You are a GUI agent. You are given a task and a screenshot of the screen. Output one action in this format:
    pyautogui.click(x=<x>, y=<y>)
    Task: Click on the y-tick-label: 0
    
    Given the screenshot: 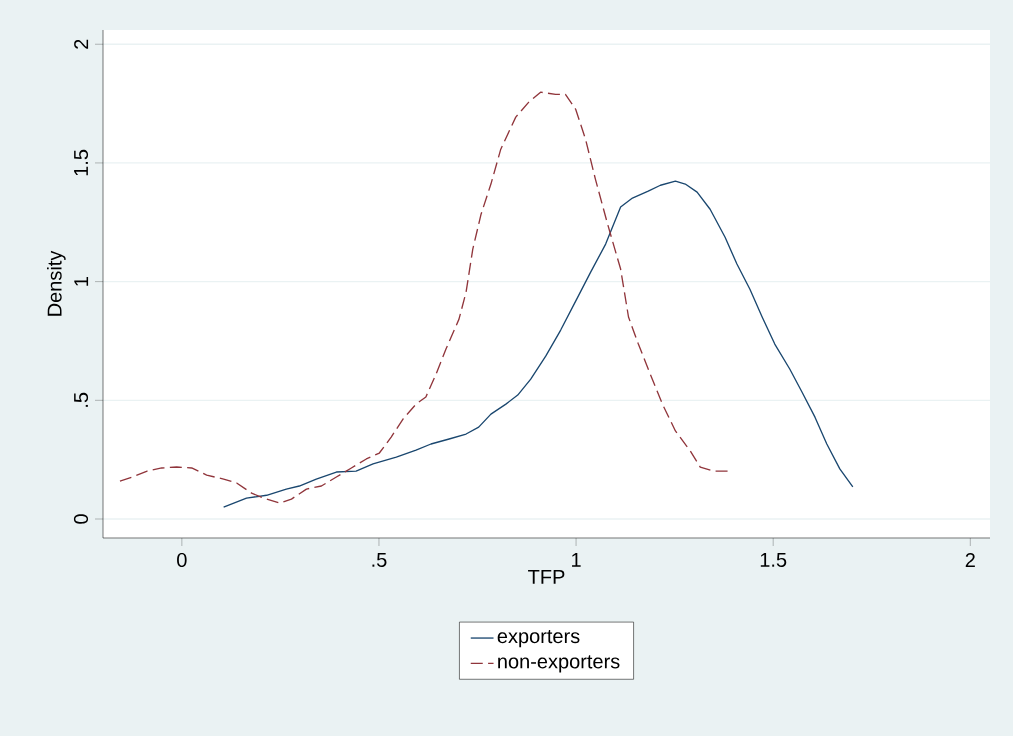 What is the action you would take?
    pyautogui.click(x=81, y=519)
    